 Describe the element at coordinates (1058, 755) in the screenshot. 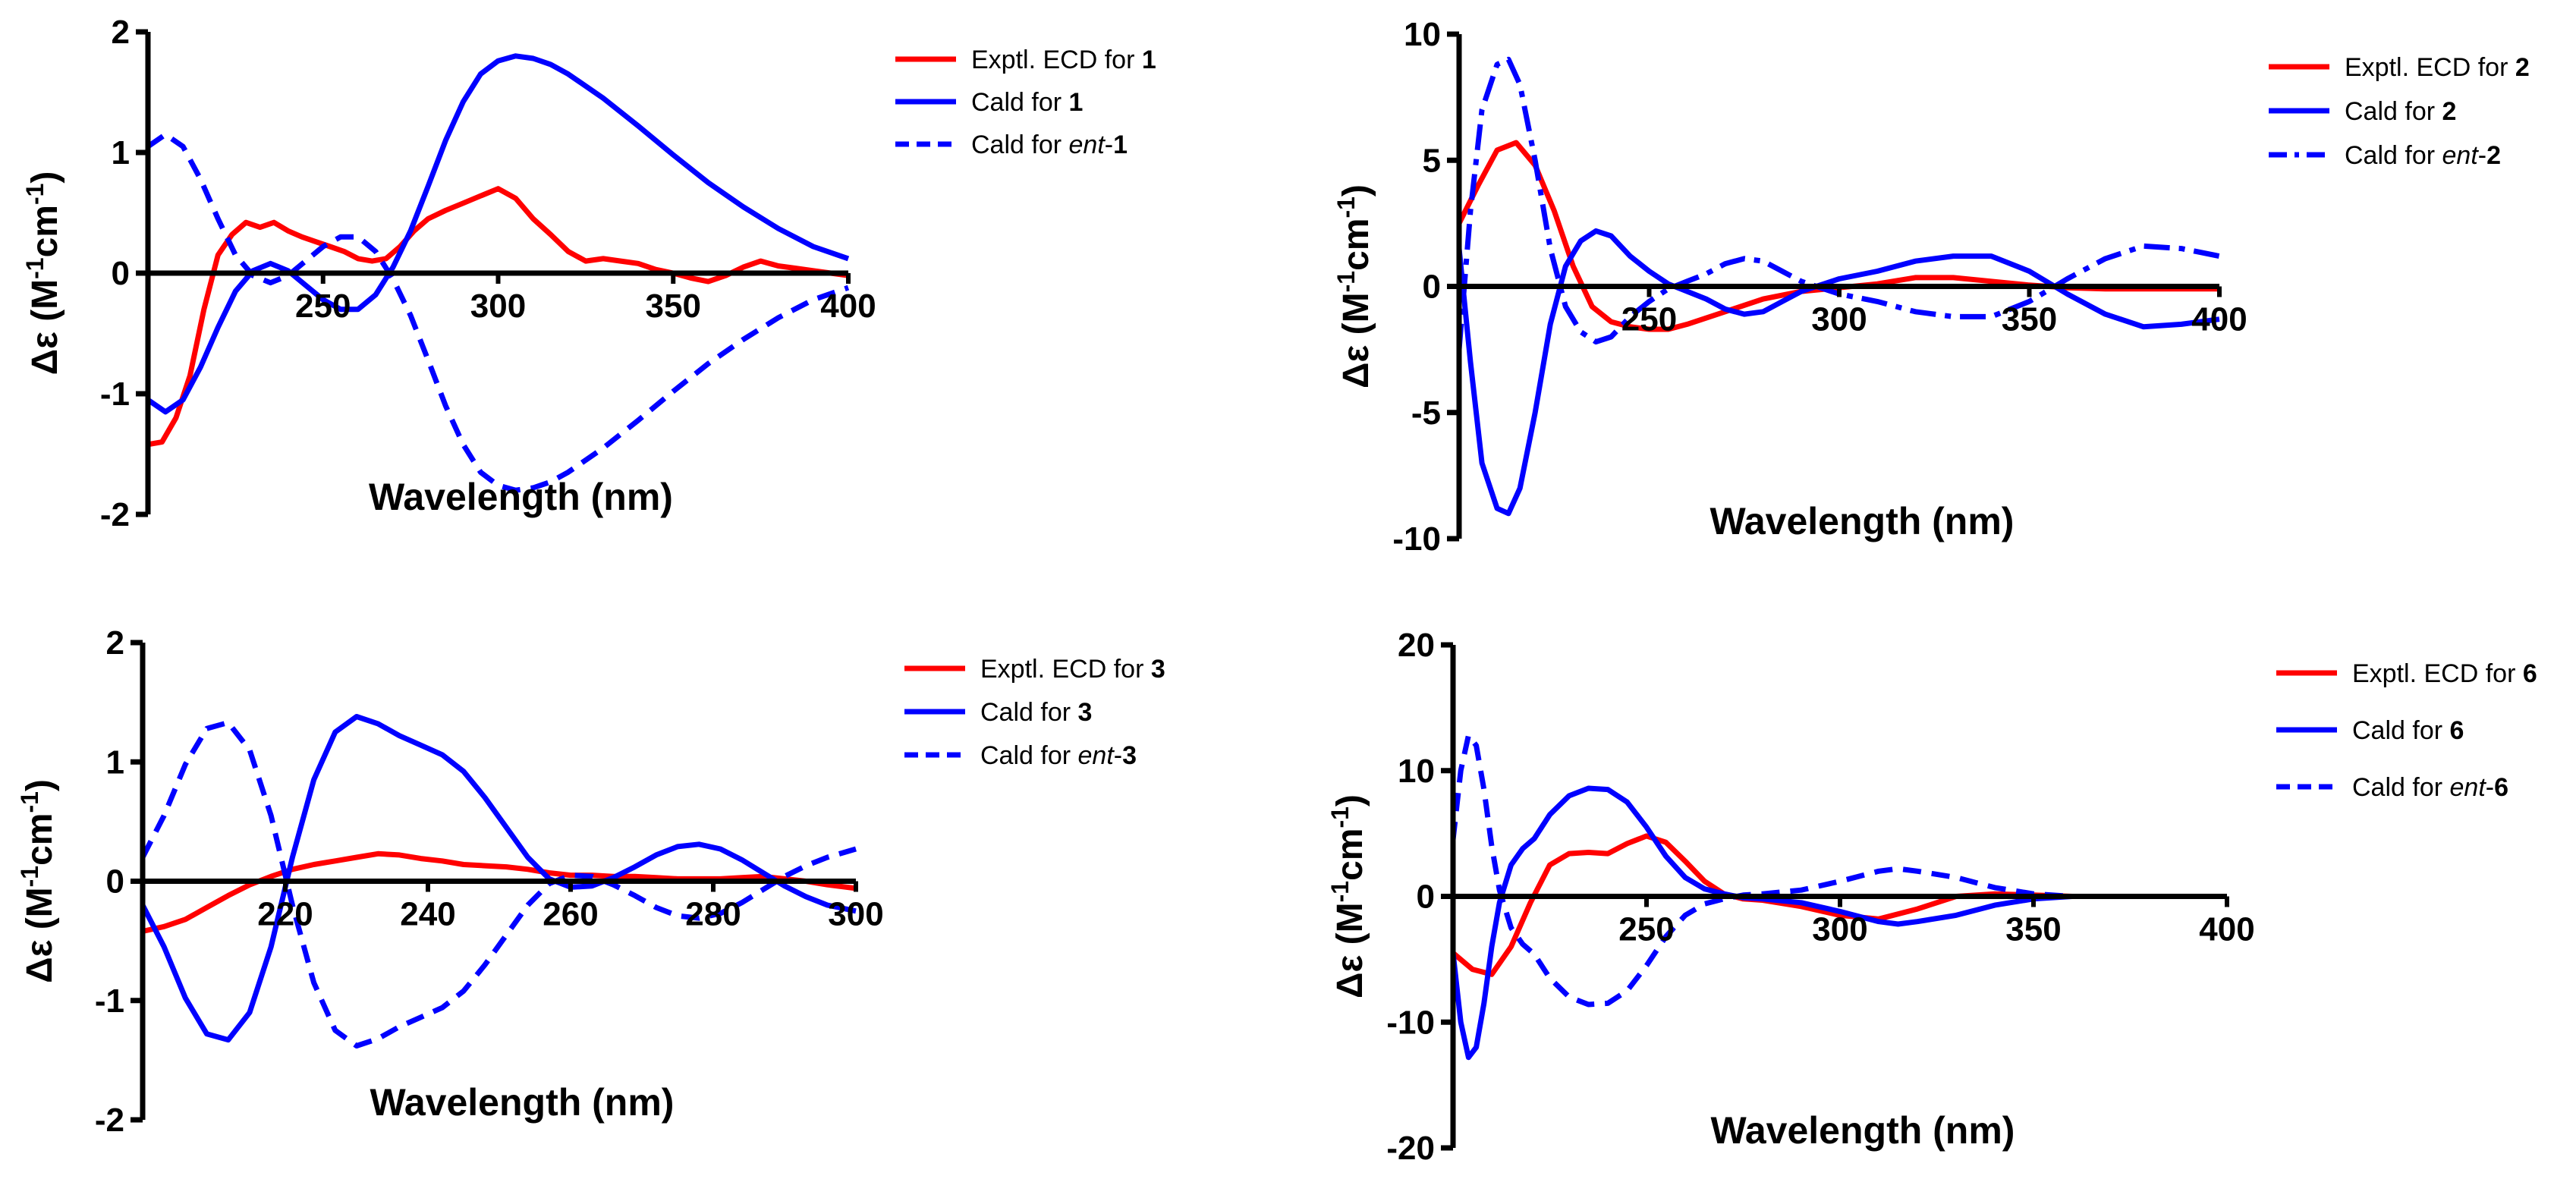

I see `legend-label: Cald for ent-3` at that location.